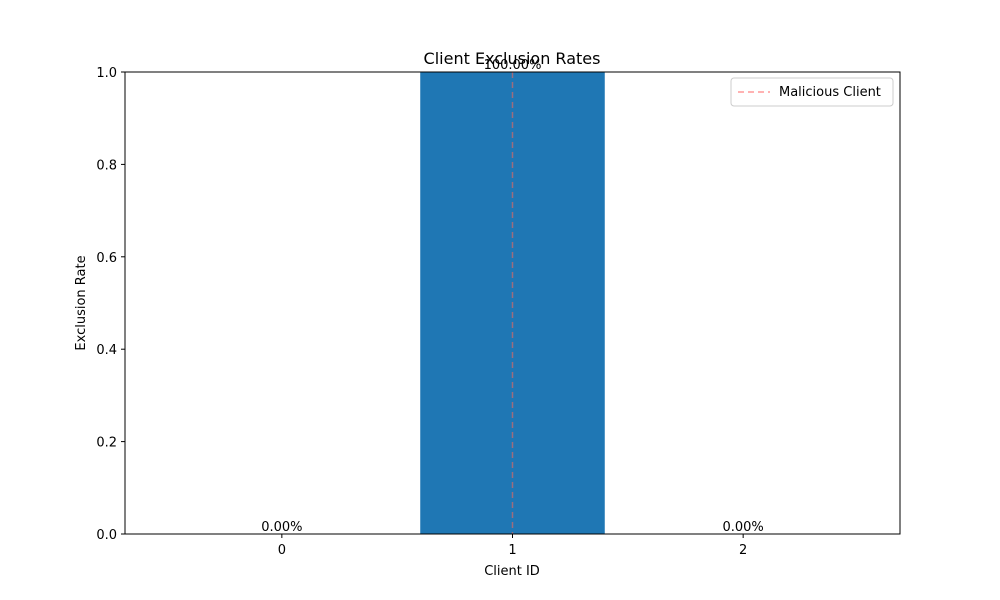 The image size is (1000, 600). I want to click on y-tick-label: 1.0, so click(106, 73).